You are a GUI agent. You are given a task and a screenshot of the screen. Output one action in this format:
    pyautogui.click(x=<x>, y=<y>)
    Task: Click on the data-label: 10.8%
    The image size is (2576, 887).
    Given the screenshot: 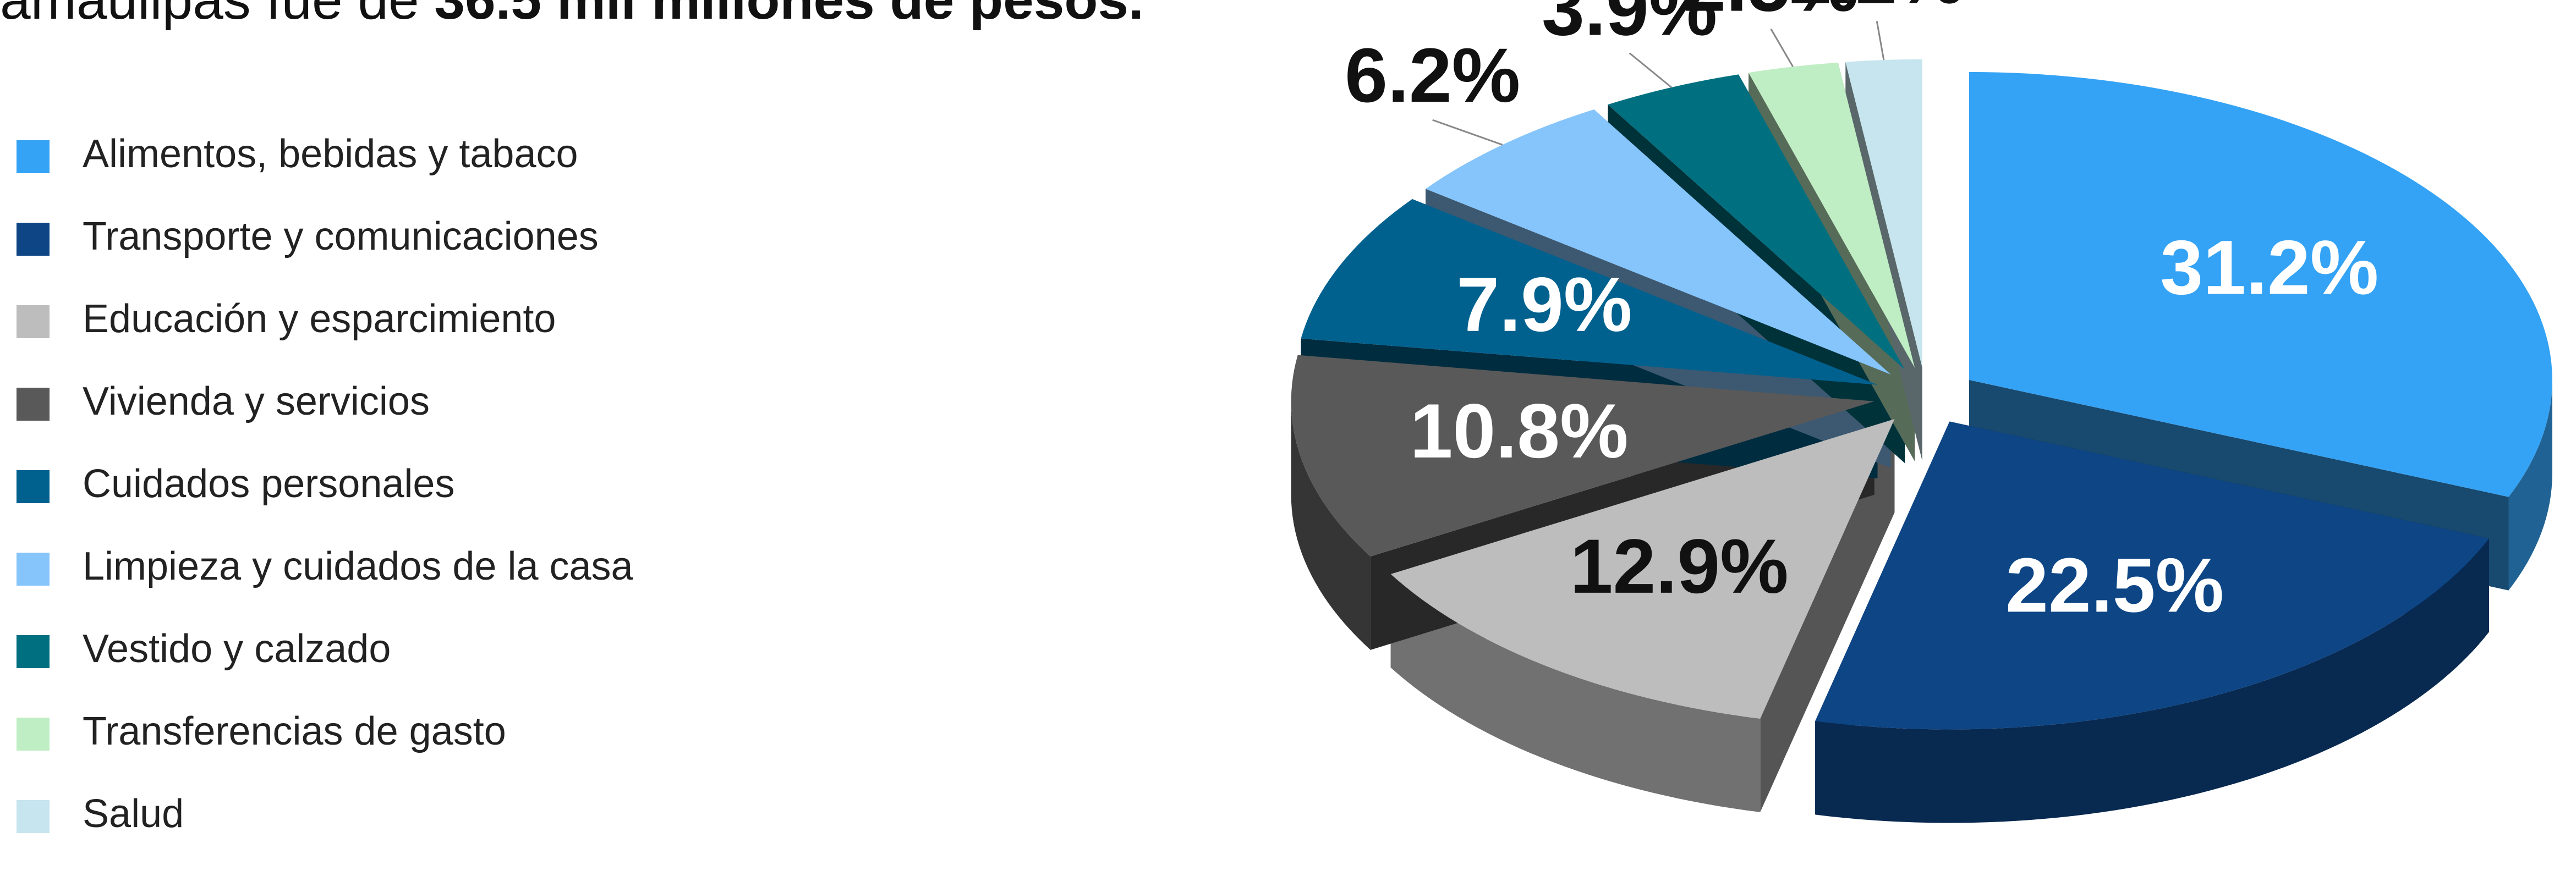 What is the action you would take?
    pyautogui.click(x=1519, y=431)
    